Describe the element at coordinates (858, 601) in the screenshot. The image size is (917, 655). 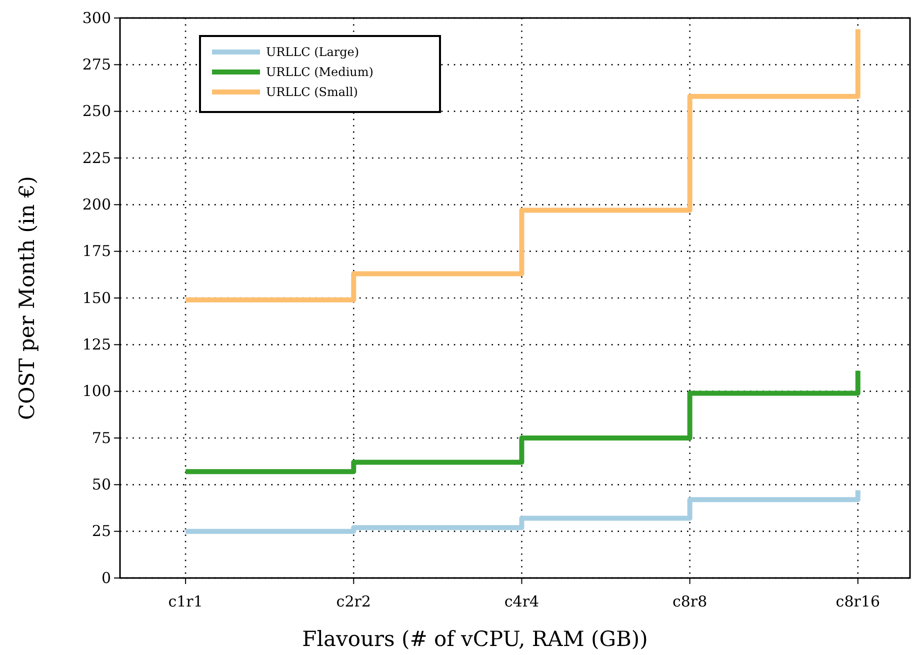
I see `x-tick-label: c8r16` at that location.